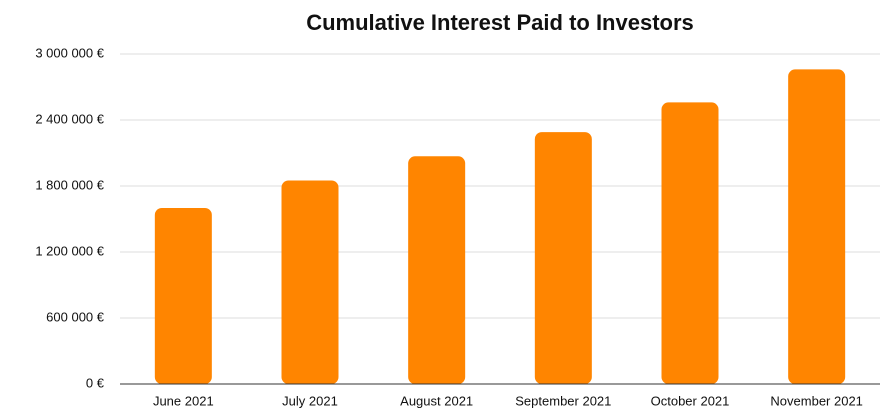  Describe the element at coordinates (69, 118) in the screenshot. I see `y-tick-label: 2 400 000 €` at that location.